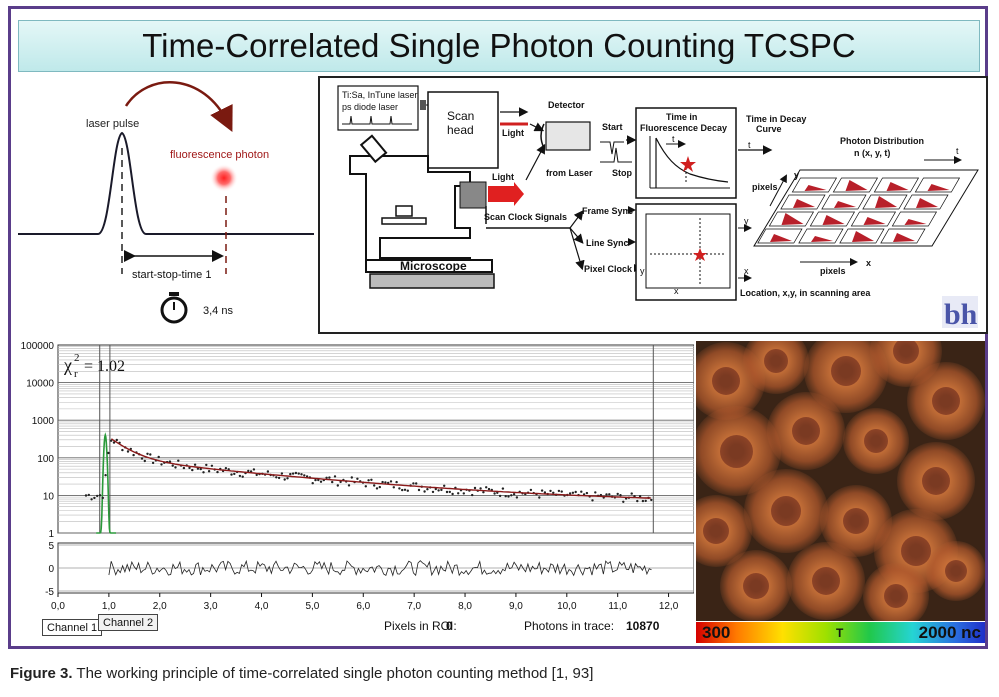  Describe the element at coordinates (840, 492) in the screenshot. I see `flim-image-panel: 300 T 2000 nc` at that location.